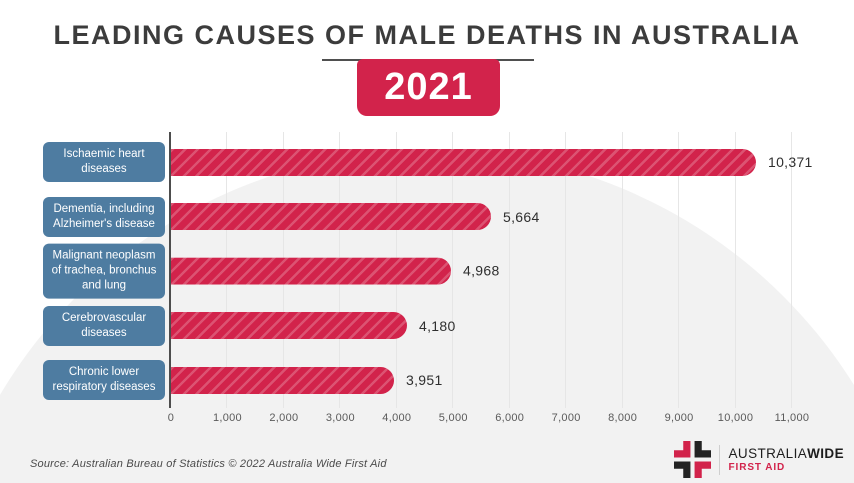 The width and height of the screenshot is (854, 483). I want to click on x-axis-tick-label: 7,000, so click(566, 418).